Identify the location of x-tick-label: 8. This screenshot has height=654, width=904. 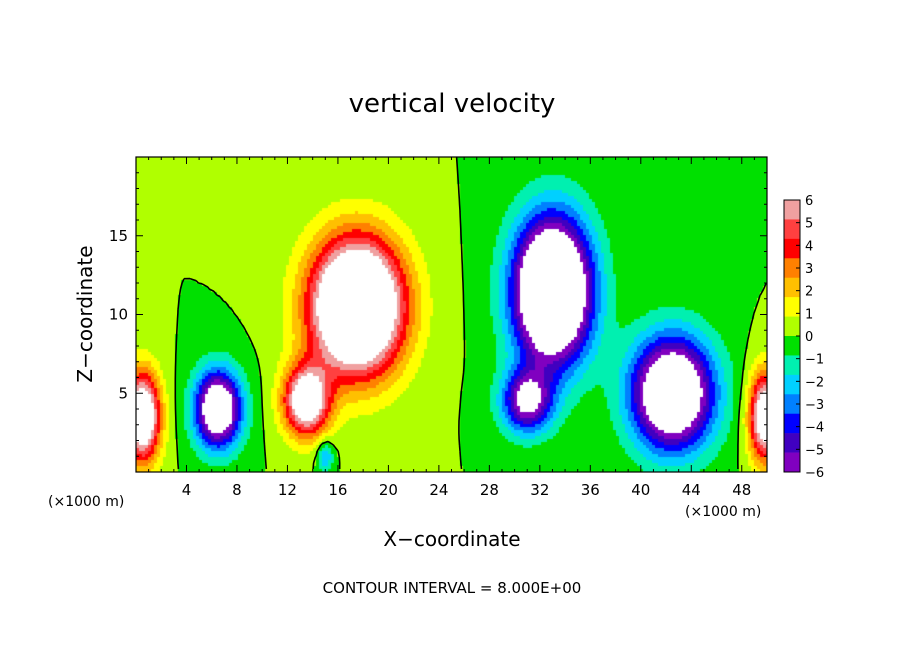
(237, 490).